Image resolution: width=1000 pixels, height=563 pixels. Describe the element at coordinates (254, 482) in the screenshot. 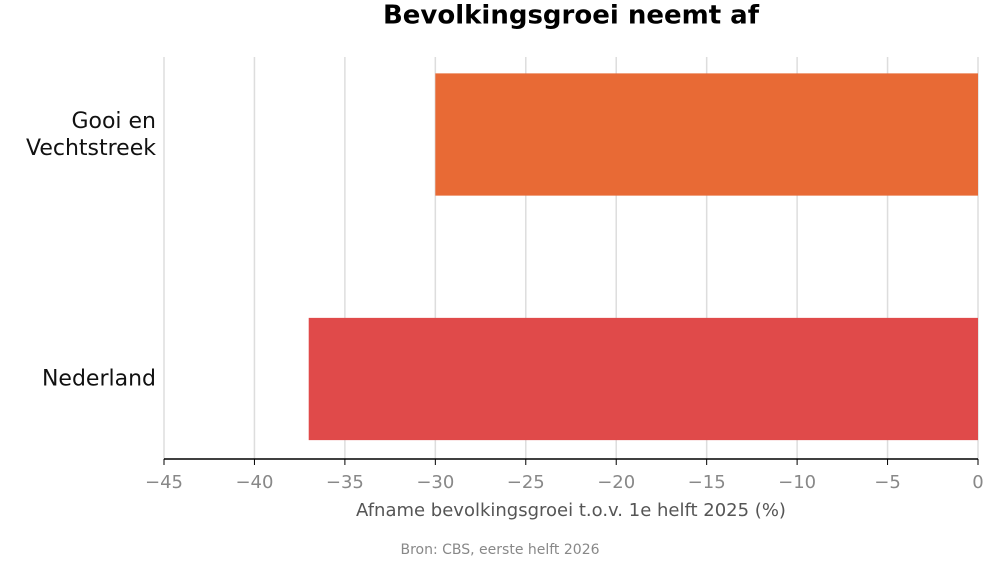

I see `x-tick-label: −40` at that location.